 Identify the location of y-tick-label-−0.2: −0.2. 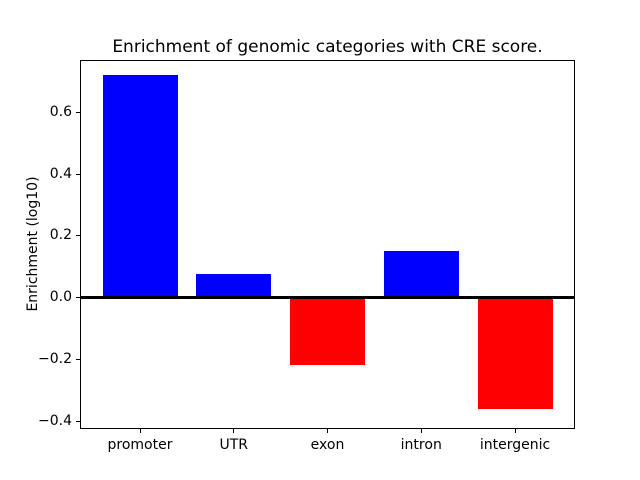
(55, 359).